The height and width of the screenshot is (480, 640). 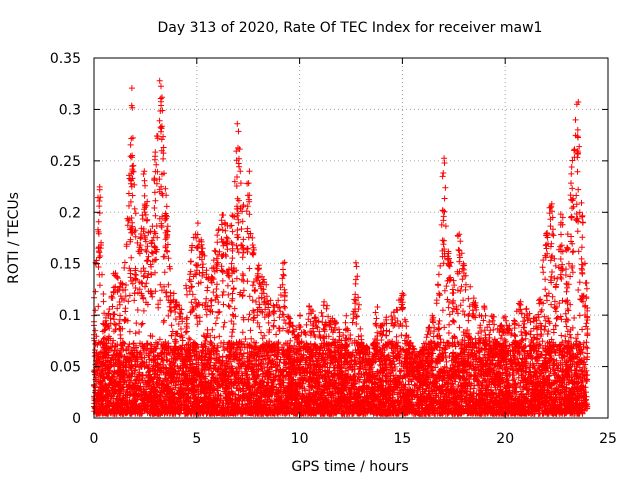 I want to click on y-tick-label: 0.25, so click(x=65, y=162).